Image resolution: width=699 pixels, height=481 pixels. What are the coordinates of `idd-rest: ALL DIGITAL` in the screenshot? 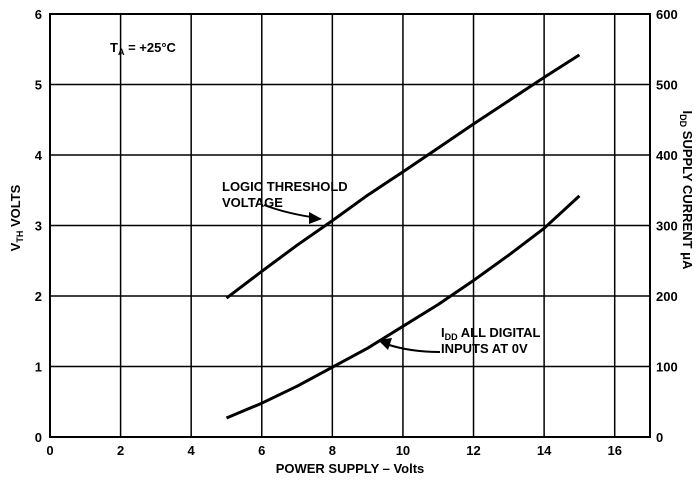 It's located at (499, 332).